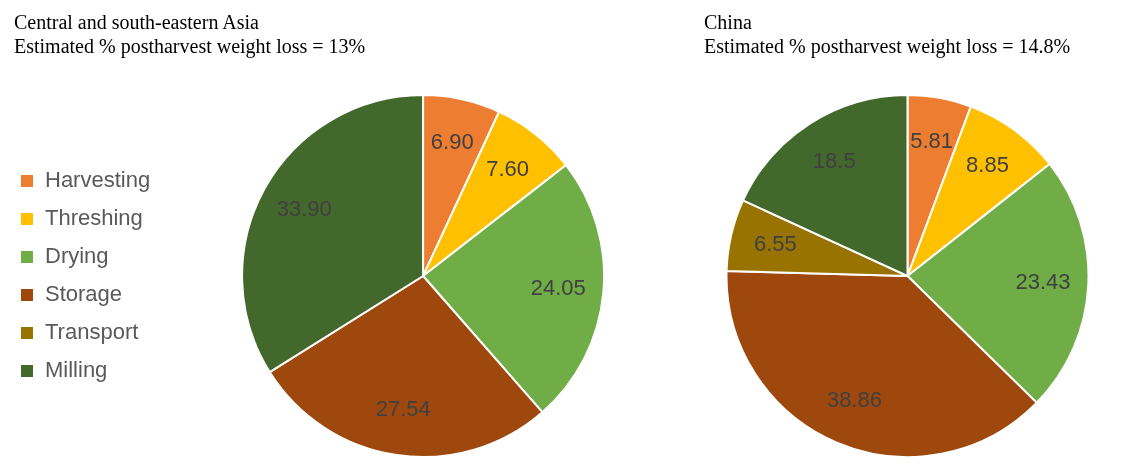  What do you see at coordinates (98, 180) in the screenshot?
I see `legend-label: Harvesting` at bounding box center [98, 180].